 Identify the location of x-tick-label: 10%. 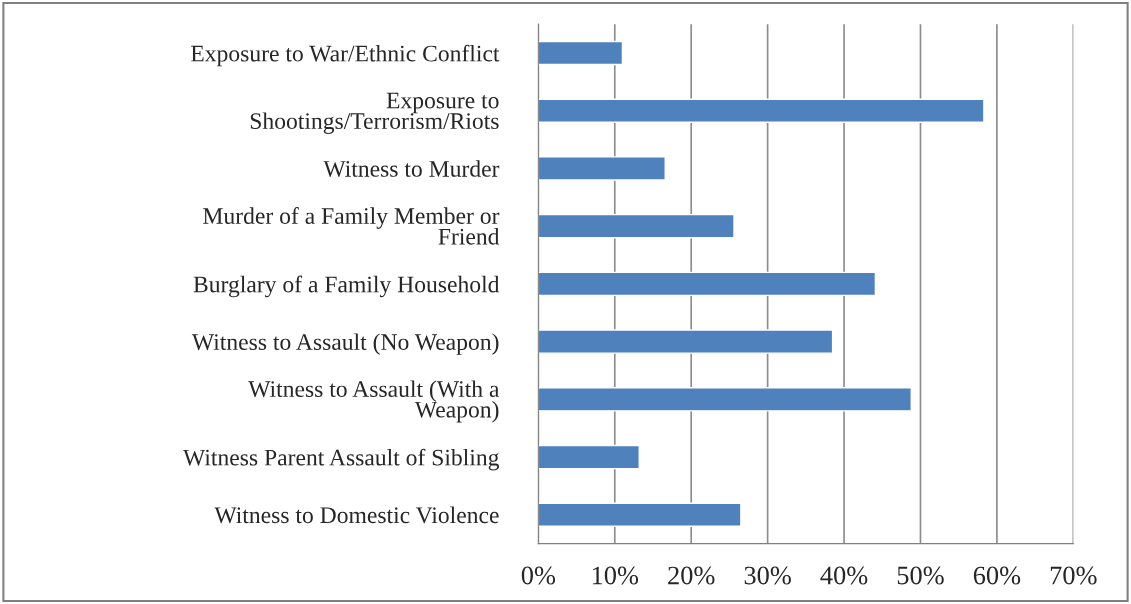
(615, 575).